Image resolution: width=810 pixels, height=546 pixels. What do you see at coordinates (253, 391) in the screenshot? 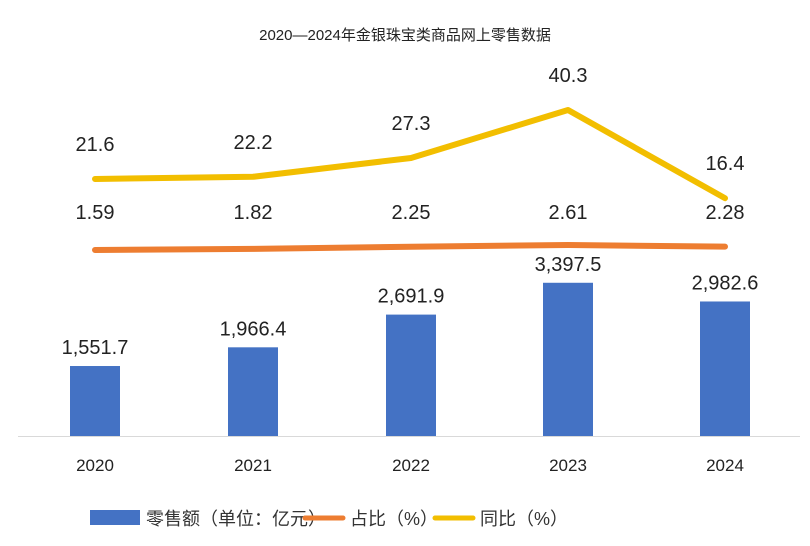
I see `bar-2021` at bounding box center [253, 391].